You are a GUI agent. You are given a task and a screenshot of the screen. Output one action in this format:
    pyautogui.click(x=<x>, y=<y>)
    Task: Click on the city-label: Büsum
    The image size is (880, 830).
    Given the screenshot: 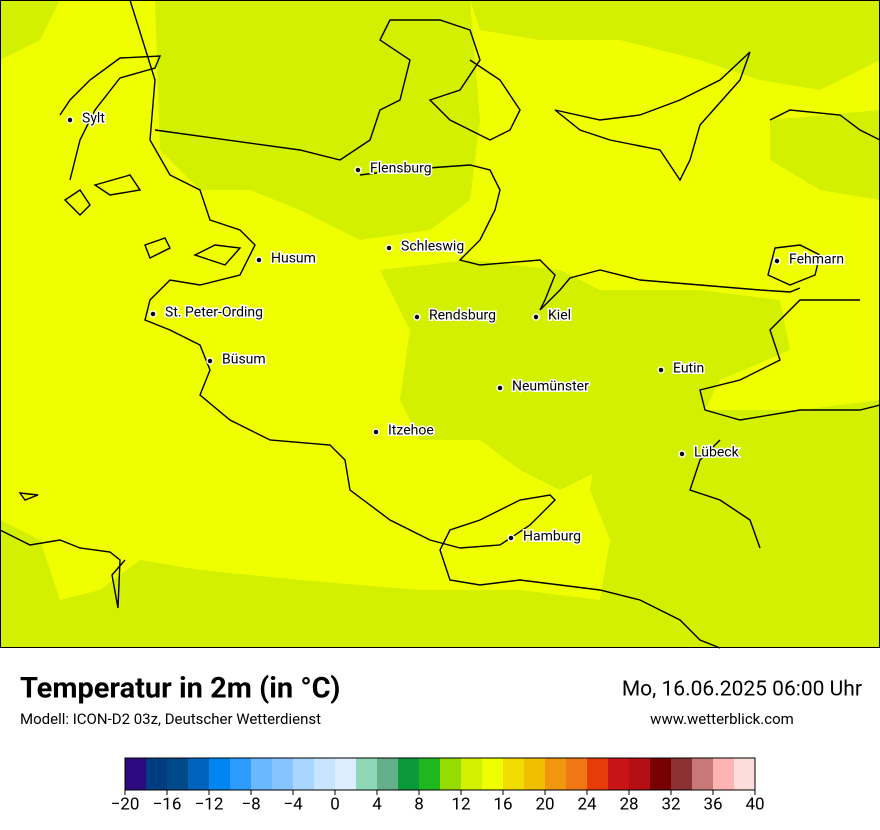 What is the action you would take?
    pyautogui.click(x=244, y=360)
    